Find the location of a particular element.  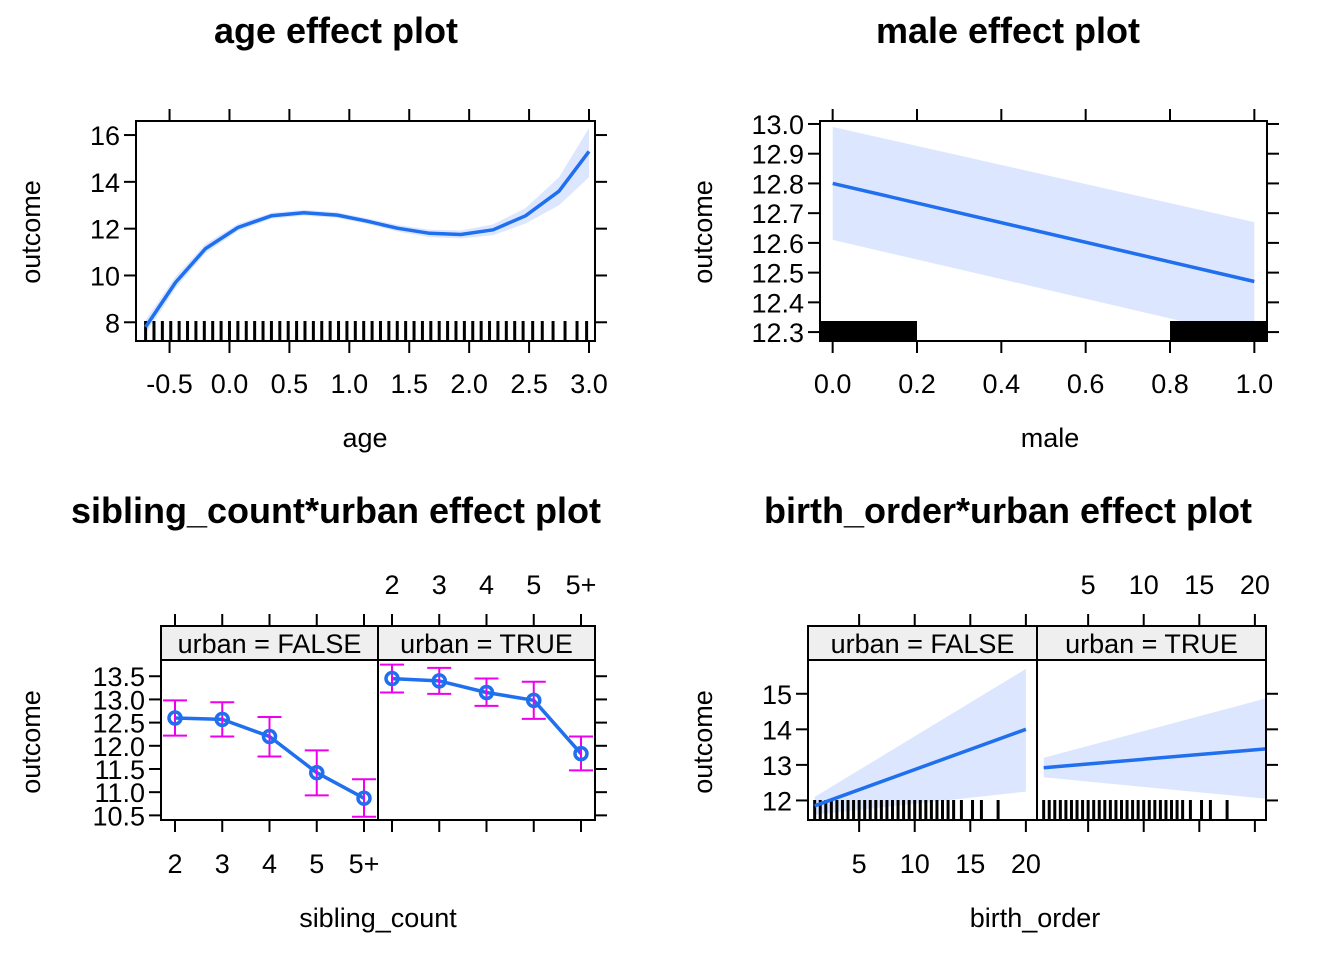

x-tick-label: 0.4 is located at coordinates (1002, 384).